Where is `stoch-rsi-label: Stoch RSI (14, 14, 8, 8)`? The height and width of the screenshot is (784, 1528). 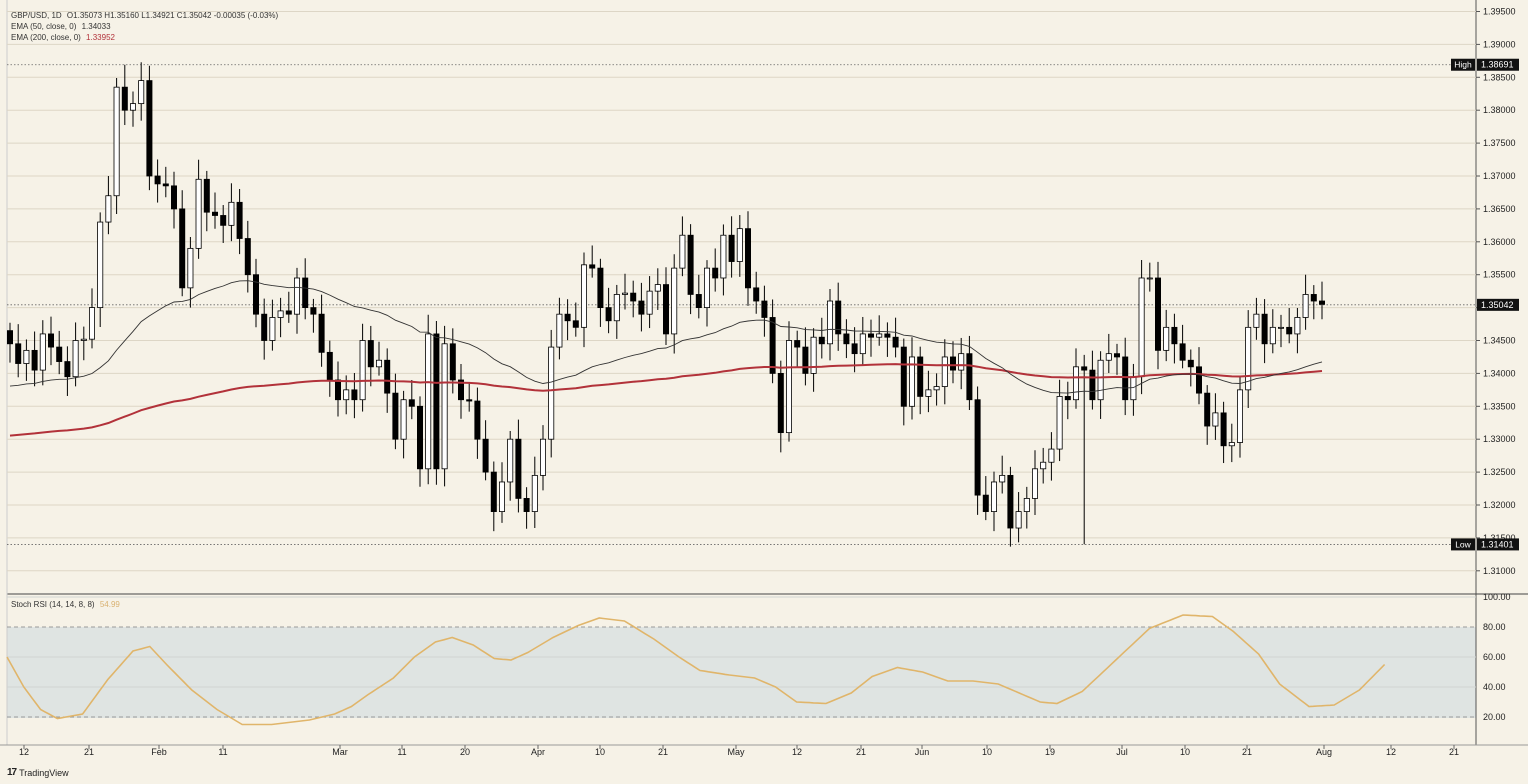
stoch-rsi-label: Stoch RSI (14, 14, 8, 8) is located at coordinates (53, 604).